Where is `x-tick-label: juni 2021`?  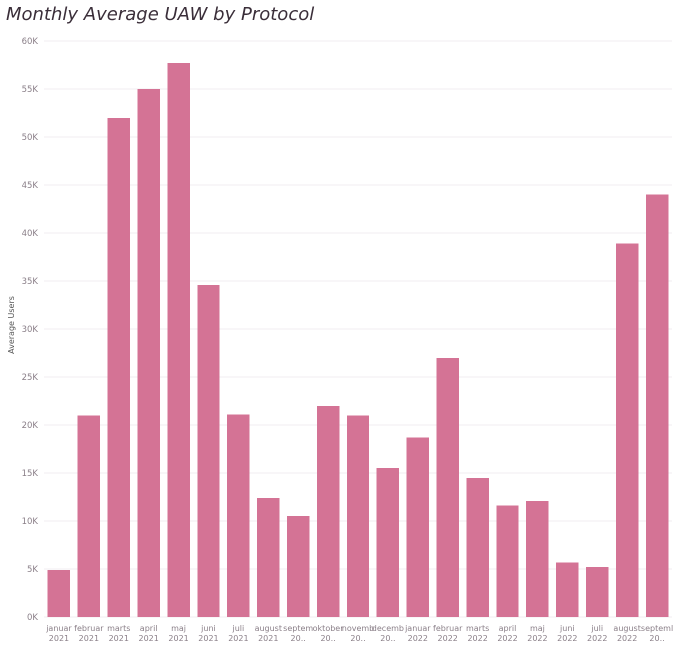 x-tick-label: juni 2021 is located at coordinates (208, 633).